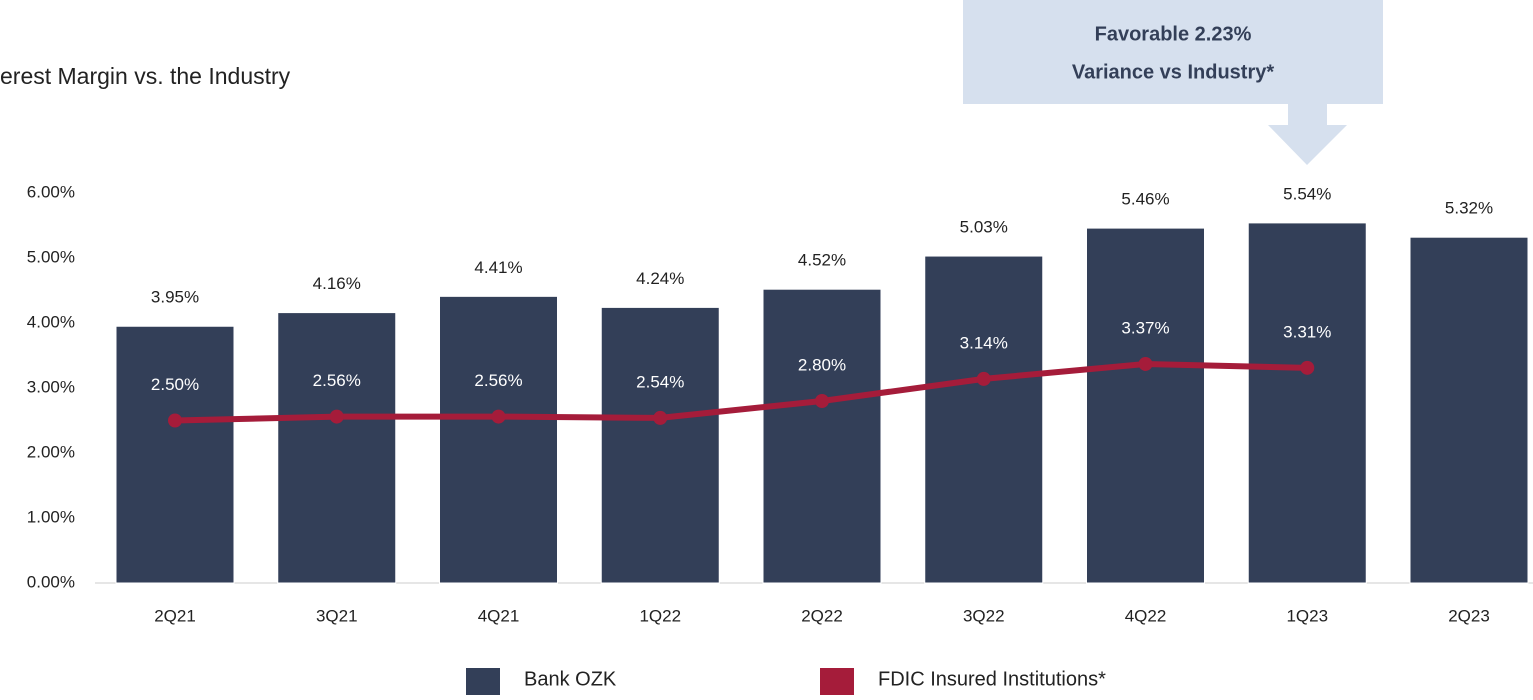 This screenshot has width=1533, height=700. What do you see at coordinates (660, 615) in the screenshot?
I see `x-tick-label: 1Q22` at bounding box center [660, 615].